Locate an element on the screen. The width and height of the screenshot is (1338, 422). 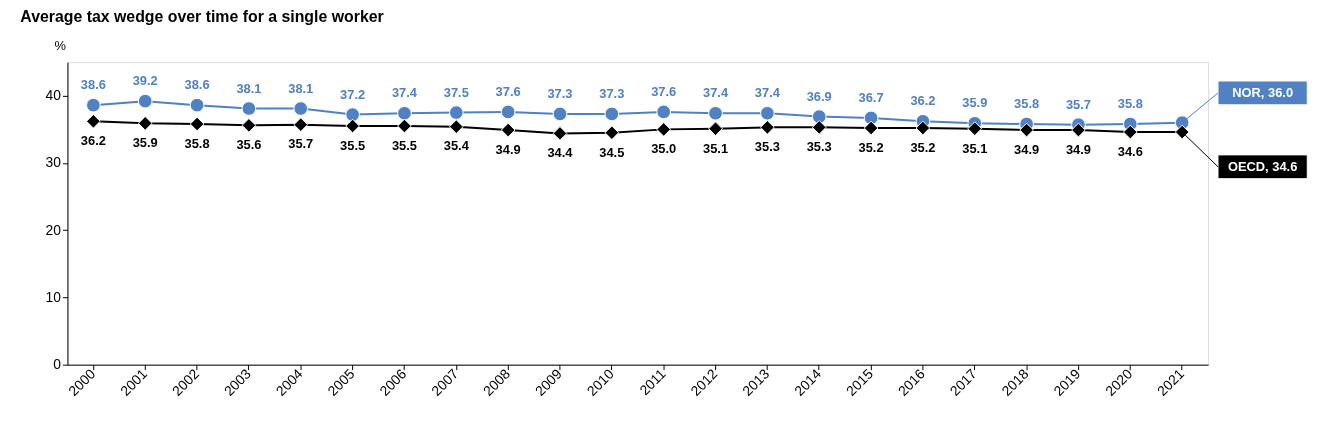
y-axis-title: % is located at coordinates (60, 45).